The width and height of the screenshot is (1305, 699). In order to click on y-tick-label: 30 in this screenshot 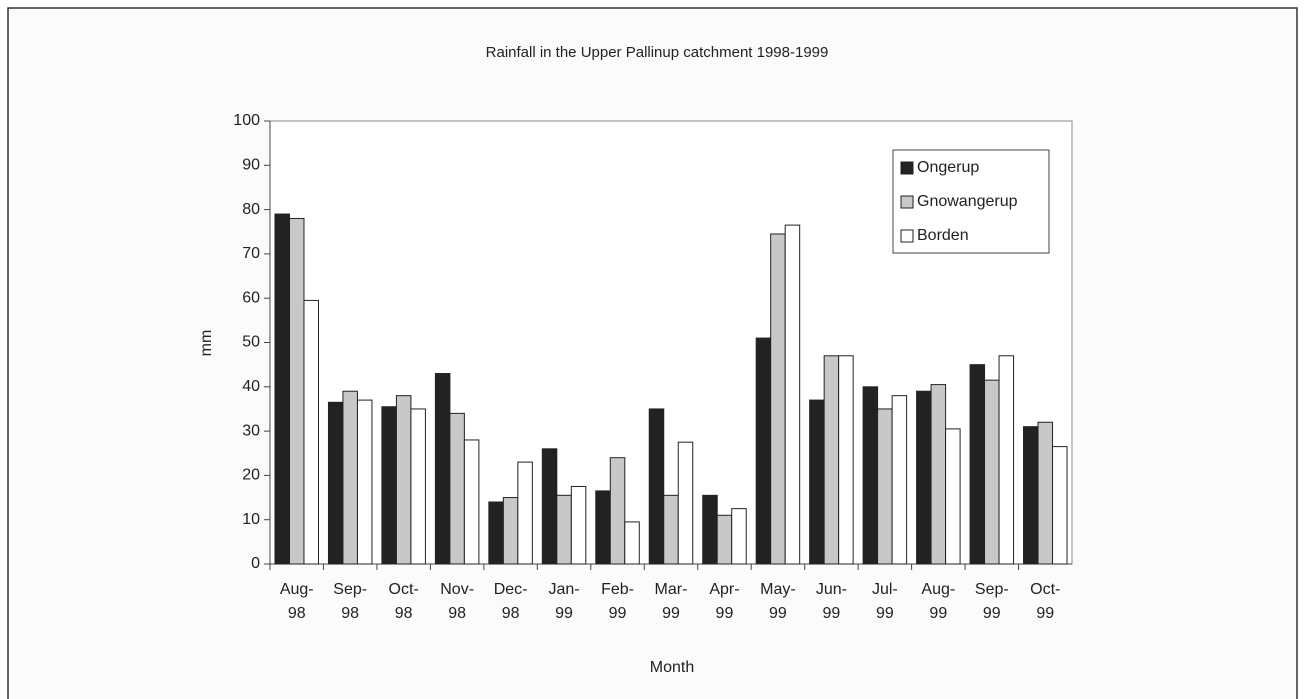, I will do `click(251, 430)`.